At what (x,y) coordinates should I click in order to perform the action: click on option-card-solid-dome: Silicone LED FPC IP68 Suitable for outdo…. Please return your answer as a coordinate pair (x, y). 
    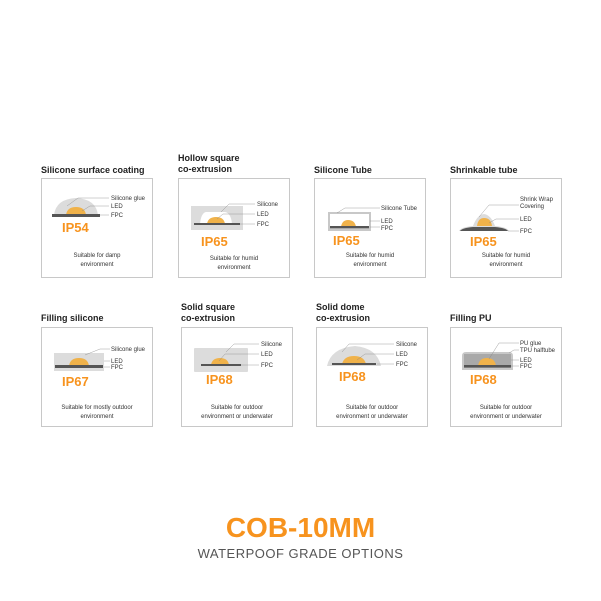
    Looking at the image, I should click on (372, 377).